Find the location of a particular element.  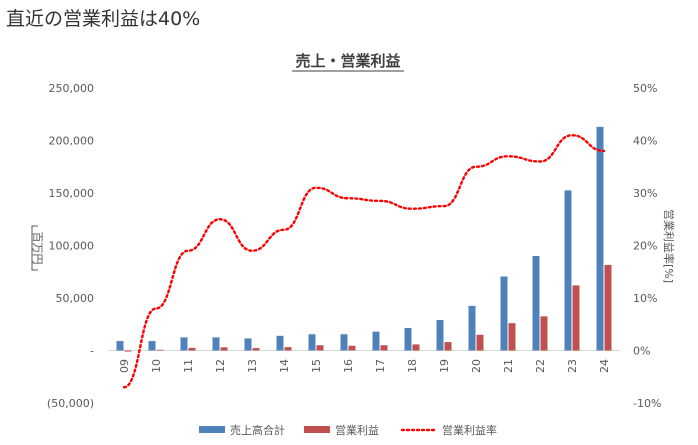

x-tick-label: 12 is located at coordinates (220, 366).